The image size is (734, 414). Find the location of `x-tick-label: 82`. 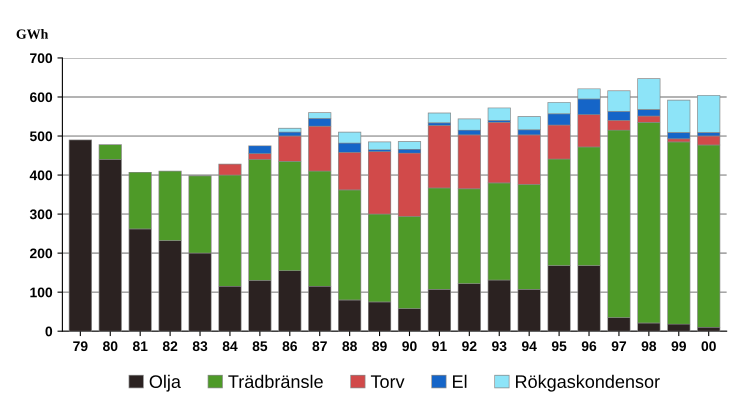

x-tick-label: 82 is located at coordinates (170, 346).